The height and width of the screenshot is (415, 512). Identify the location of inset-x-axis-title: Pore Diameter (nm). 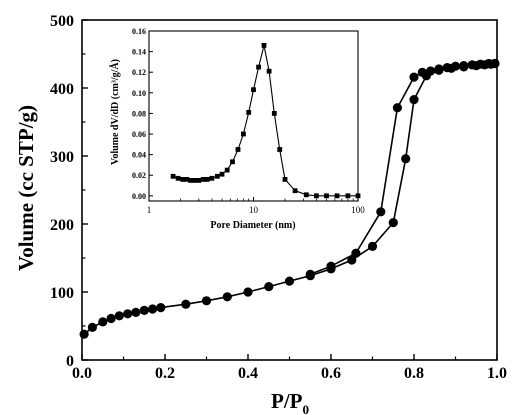
(252, 225).